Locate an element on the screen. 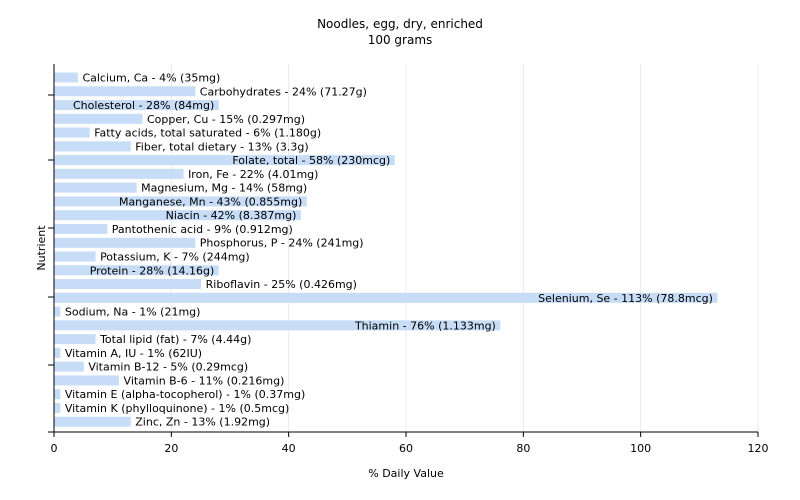 Image resolution: width=800 pixels, height=500 pixels. x-tick-label: 20 is located at coordinates (171, 448).